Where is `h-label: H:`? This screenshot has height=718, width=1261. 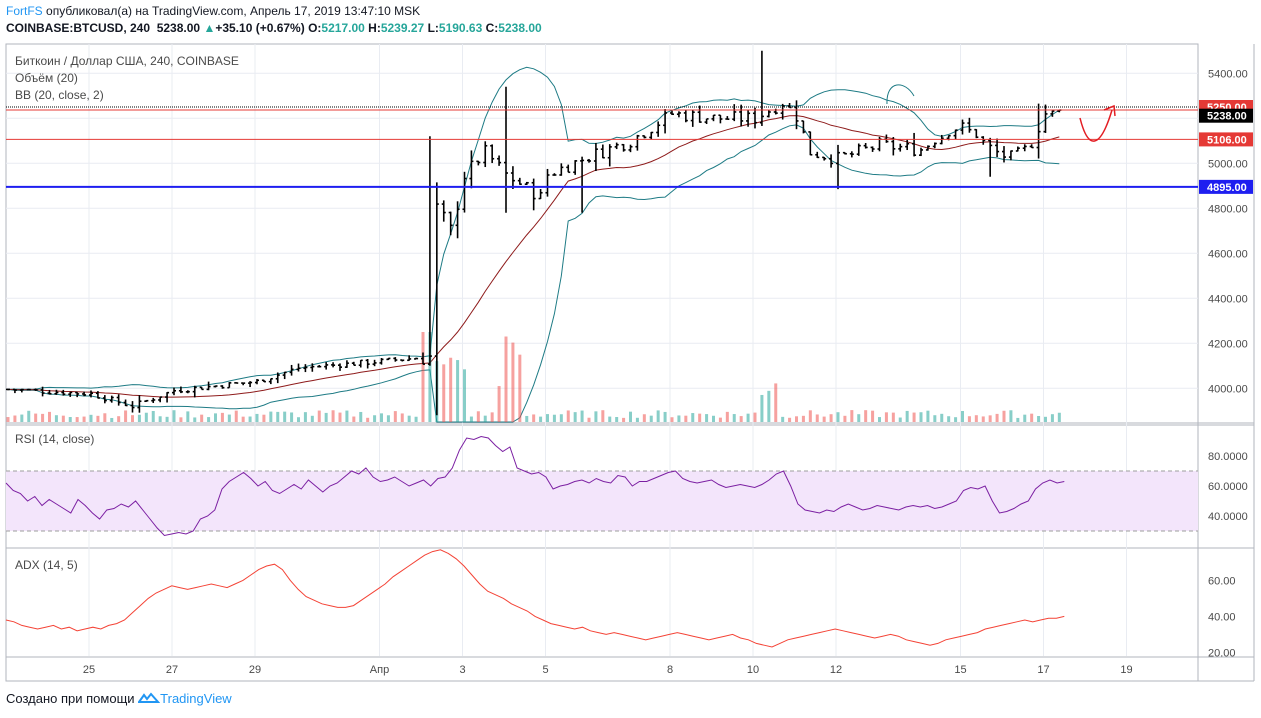
h-label: H: is located at coordinates (374, 28).